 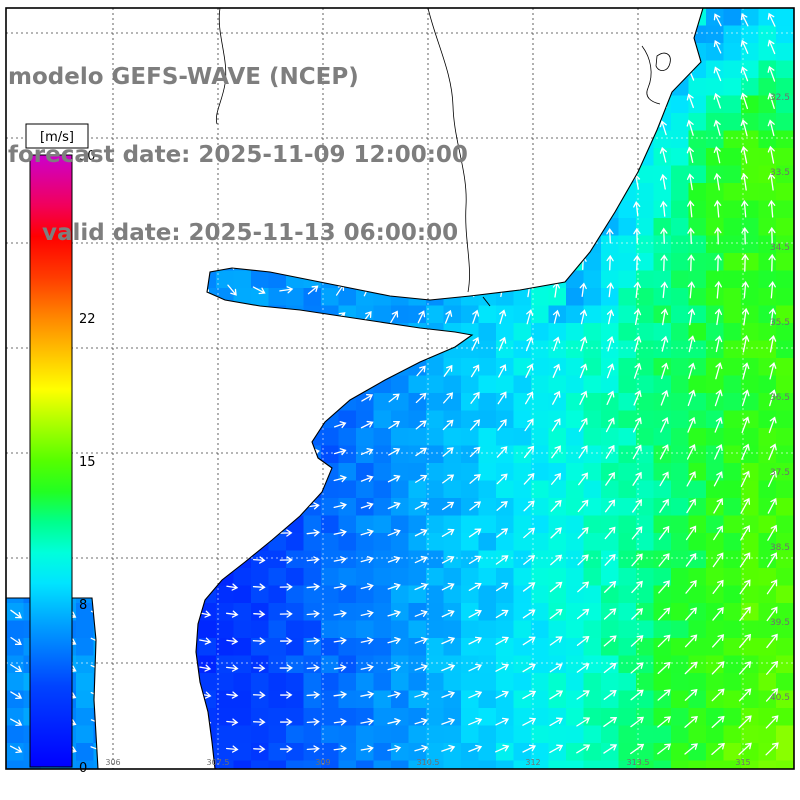 I want to click on latitude-label: 35.5, so click(x=780, y=323).